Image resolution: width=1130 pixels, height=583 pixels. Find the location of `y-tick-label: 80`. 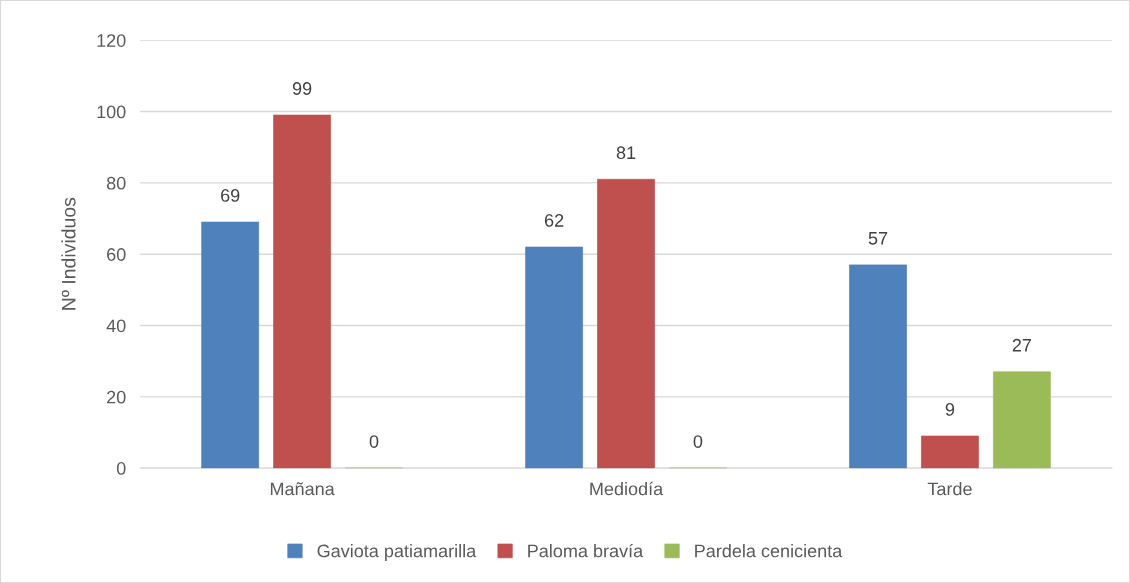

y-tick-label: 80 is located at coordinates (116, 183).